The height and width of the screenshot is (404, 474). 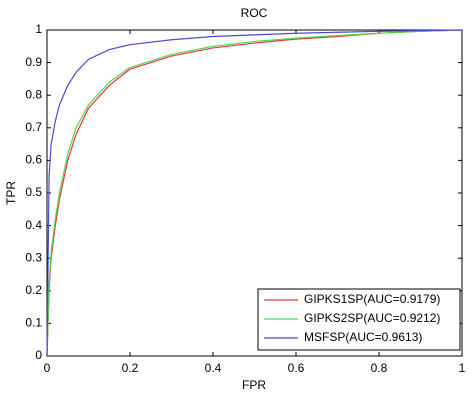 What do you see at coordinates (363, 337) in the screenshot?
I see `legend-label: MSFSP(AUC=0.9613)` at bounding box center [363, 337].